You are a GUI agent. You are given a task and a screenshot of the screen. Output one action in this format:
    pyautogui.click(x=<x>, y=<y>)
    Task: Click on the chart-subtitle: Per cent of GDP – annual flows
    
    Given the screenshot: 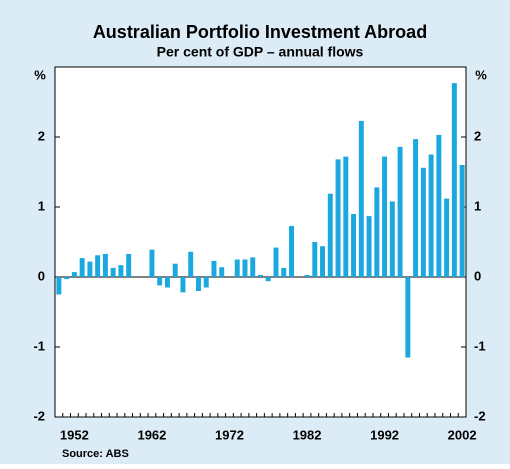 What is the action you would take?
    pyautogui.click(x=260, y=52)
    